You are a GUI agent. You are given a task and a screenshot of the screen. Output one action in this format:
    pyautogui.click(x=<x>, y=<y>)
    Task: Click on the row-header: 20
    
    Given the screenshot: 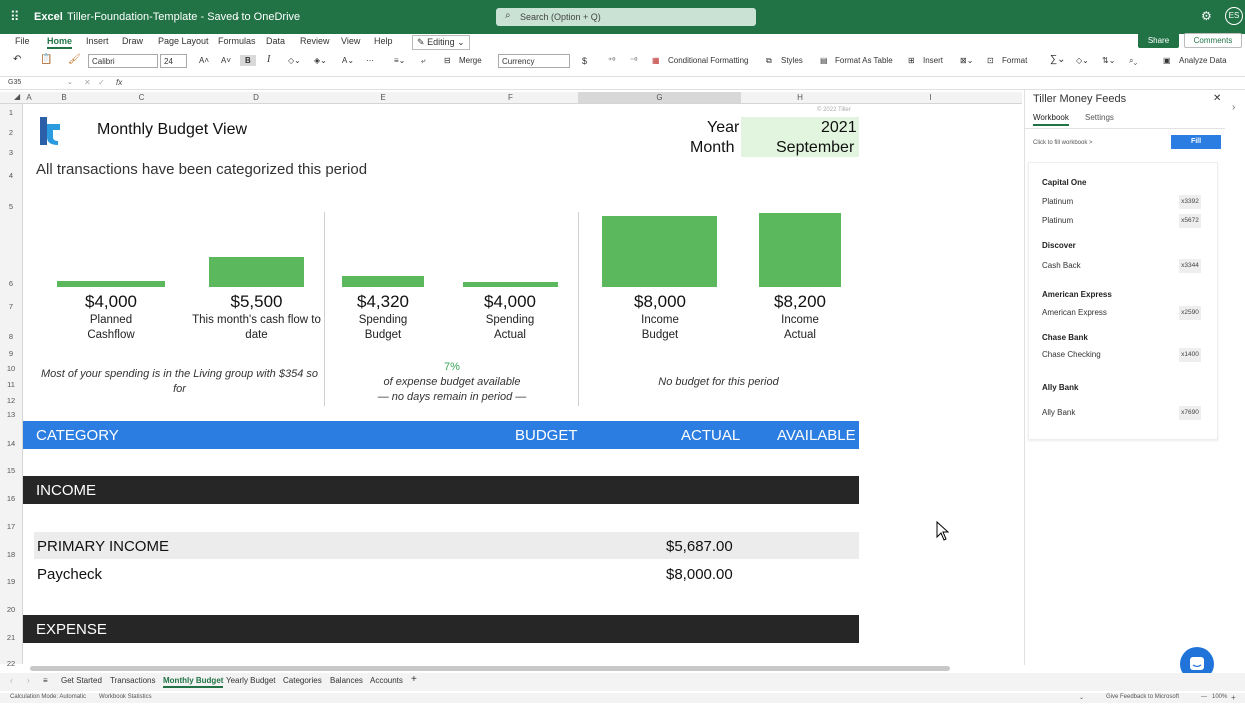 What is the action you would take?
    pyautogui.click(x=11, y=609)
    